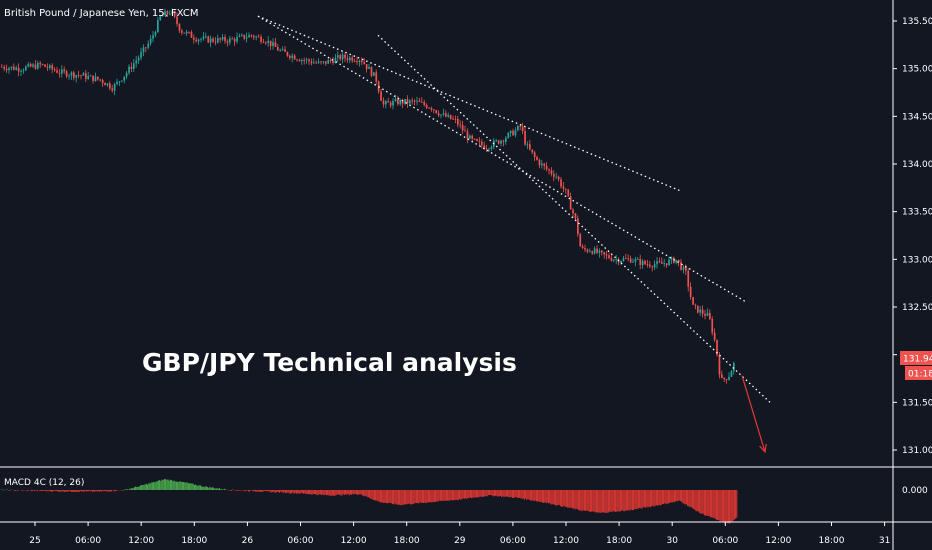 Image resolution: width=932 pixels, height=550 pixels. I want to click on time-tick-label: 06:00, so click(88, 541).